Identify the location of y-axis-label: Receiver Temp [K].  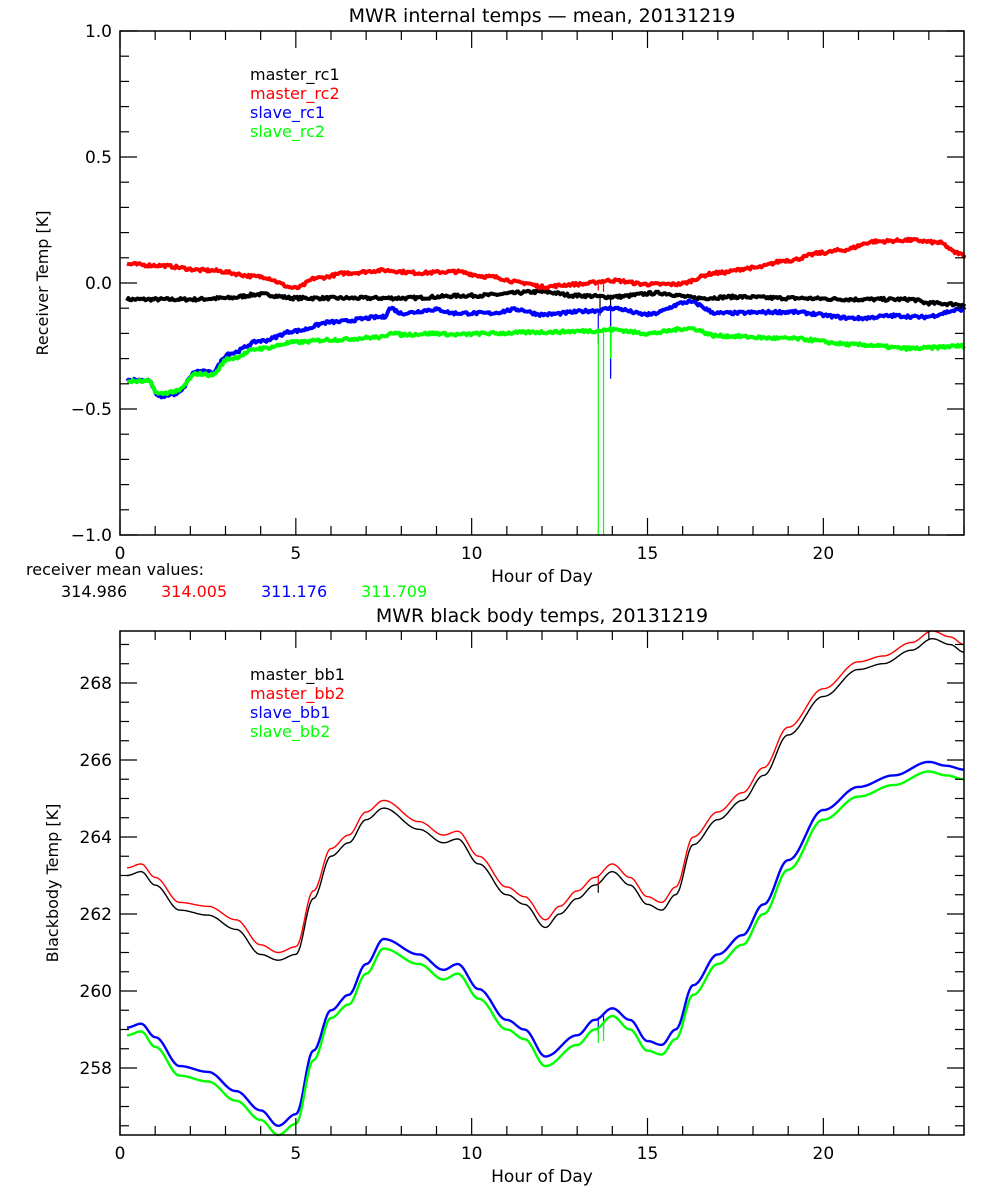
(42, 282).